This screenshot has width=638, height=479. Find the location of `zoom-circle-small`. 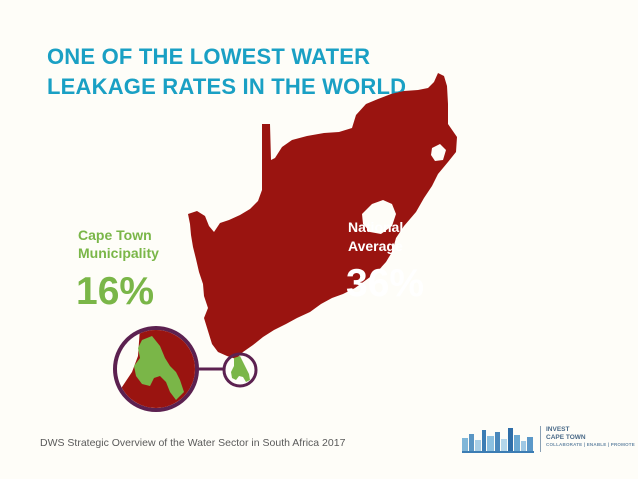

zoom-circle-small is located at coordinates (240, 370).